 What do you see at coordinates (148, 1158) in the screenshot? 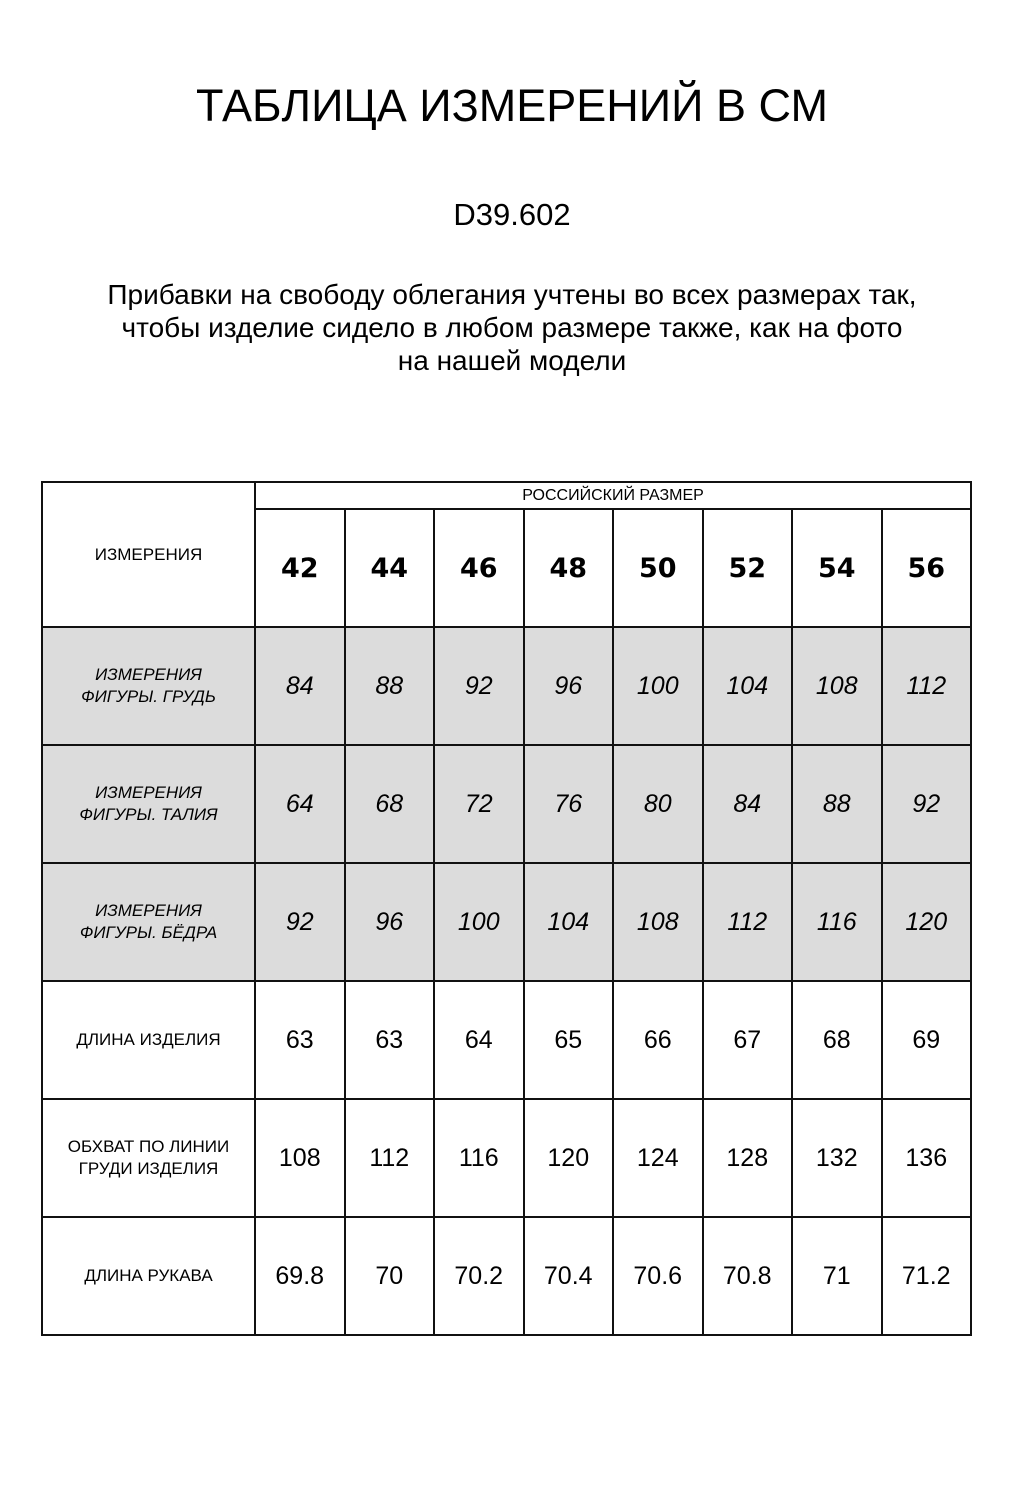
I see `row-label: ОБХВАТ ПО ЛИНИИ ГРУДИ ИЗДЕЛИЯ` at bounding box center [148, 1158].